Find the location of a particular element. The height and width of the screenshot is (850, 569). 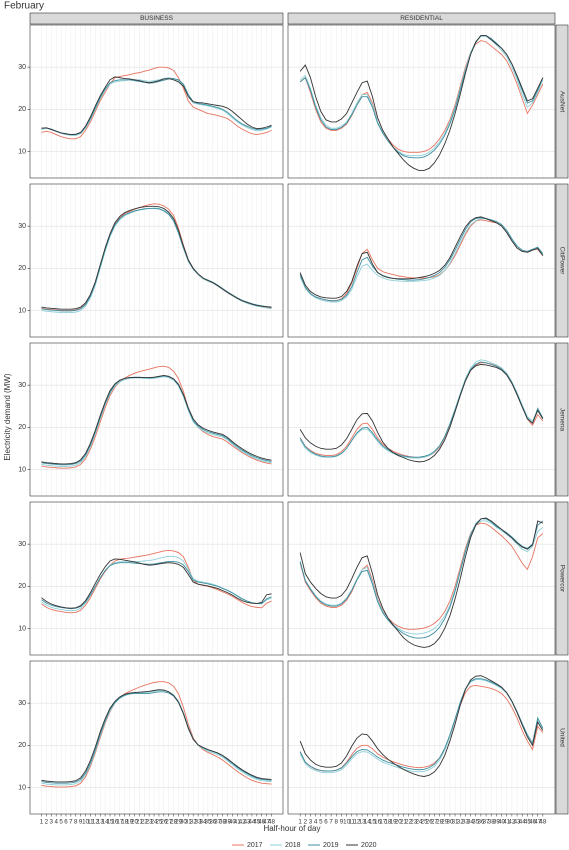

x-tick-label: 2 is located at coordinates (306, 822).